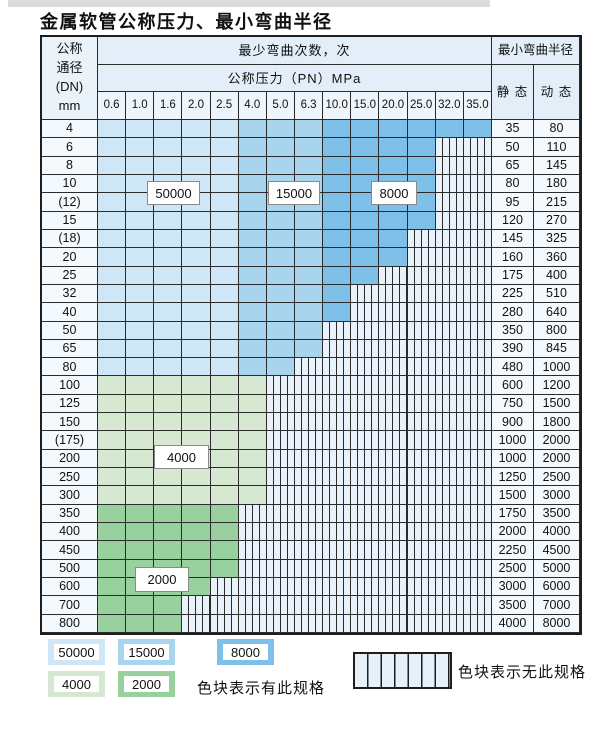  I want to click on dynamic-radius-cell: 325, so click(556, 239).